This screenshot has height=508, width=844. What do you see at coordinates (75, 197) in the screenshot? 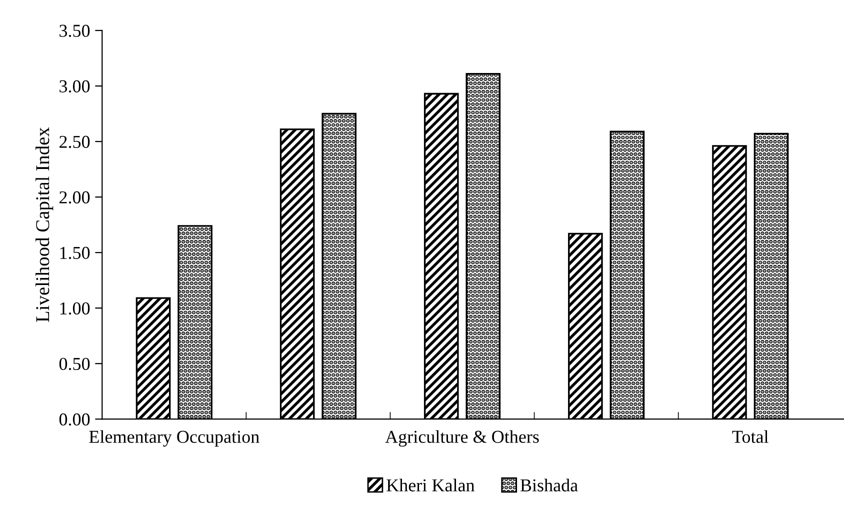
I see `y-tick-label: 2.00` at bounding box center [75, 197].